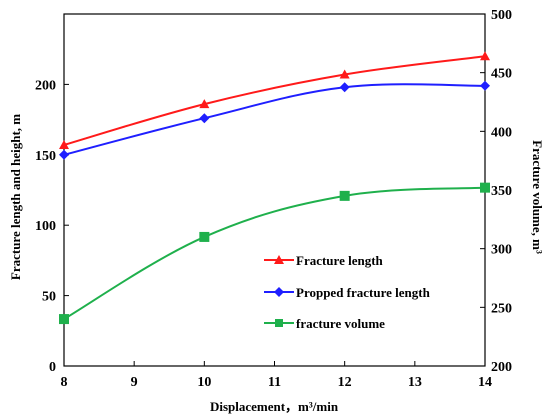  Describe the element at coordinates (501, 367) in the screenshot. I see `y-right-tick-label: 200` at that location.